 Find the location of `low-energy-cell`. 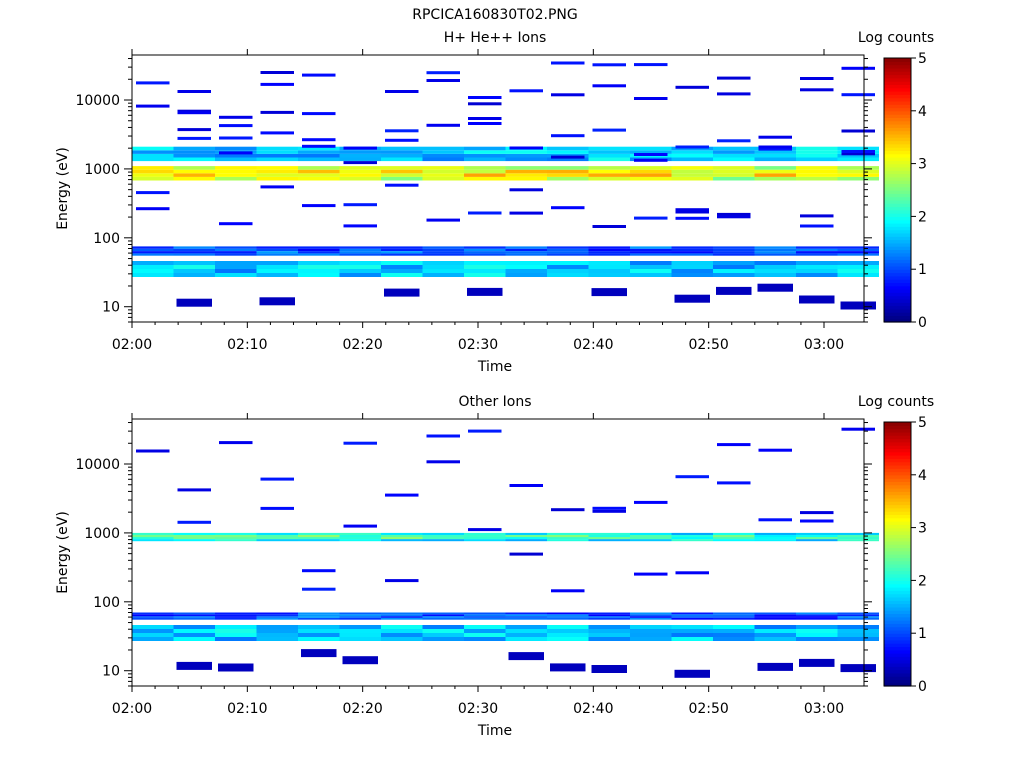

low-energy-cell is located at coordinates (277, 301).